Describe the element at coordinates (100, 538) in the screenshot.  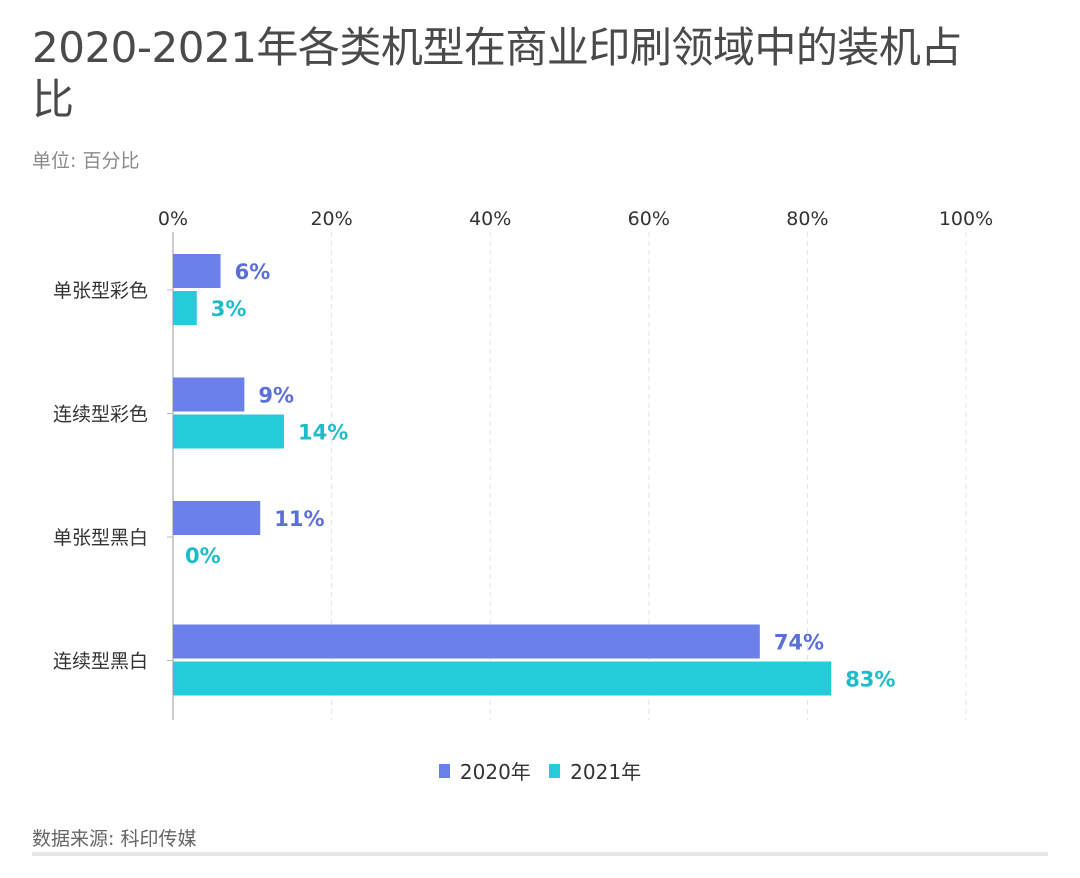
I see `y-category-label: 单张型黑白` at that location.